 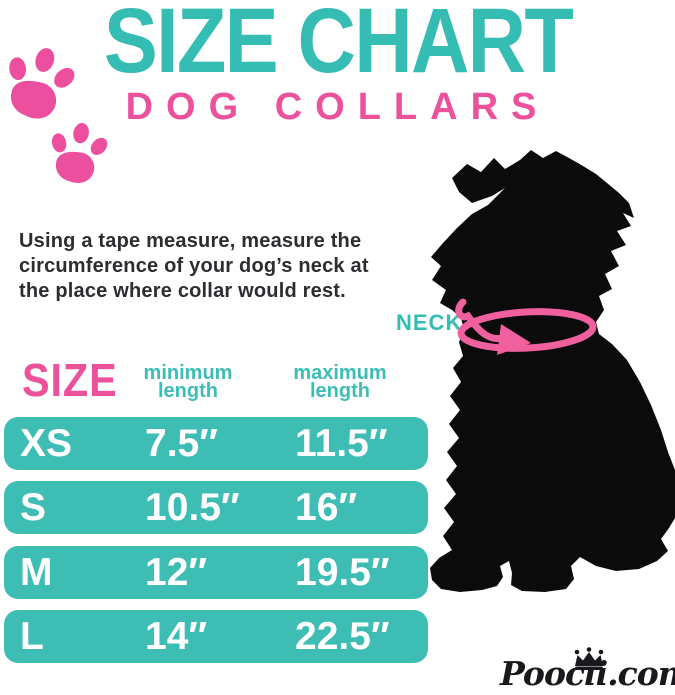 What do you see at coordinates (337, 107) in the screenshot?
I see `page-subtitle: DOG COLLARS` at bounding box center [337, 107].